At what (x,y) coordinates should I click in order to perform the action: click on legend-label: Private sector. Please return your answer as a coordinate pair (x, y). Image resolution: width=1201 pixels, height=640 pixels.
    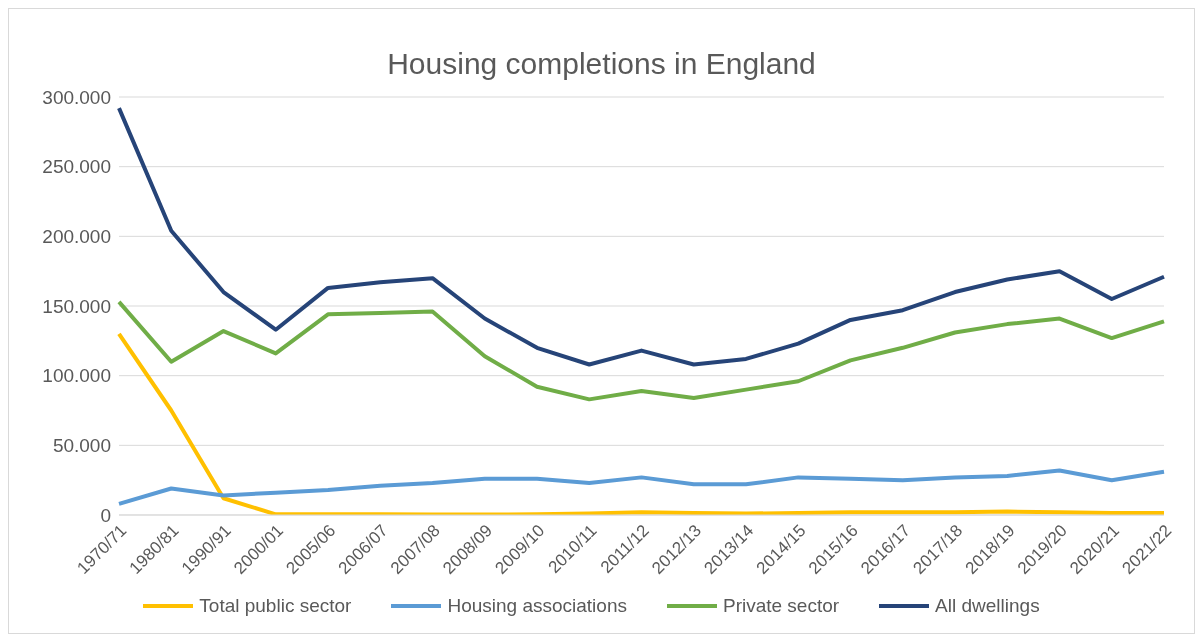
    Looking at the image, I should click on (781, 606).